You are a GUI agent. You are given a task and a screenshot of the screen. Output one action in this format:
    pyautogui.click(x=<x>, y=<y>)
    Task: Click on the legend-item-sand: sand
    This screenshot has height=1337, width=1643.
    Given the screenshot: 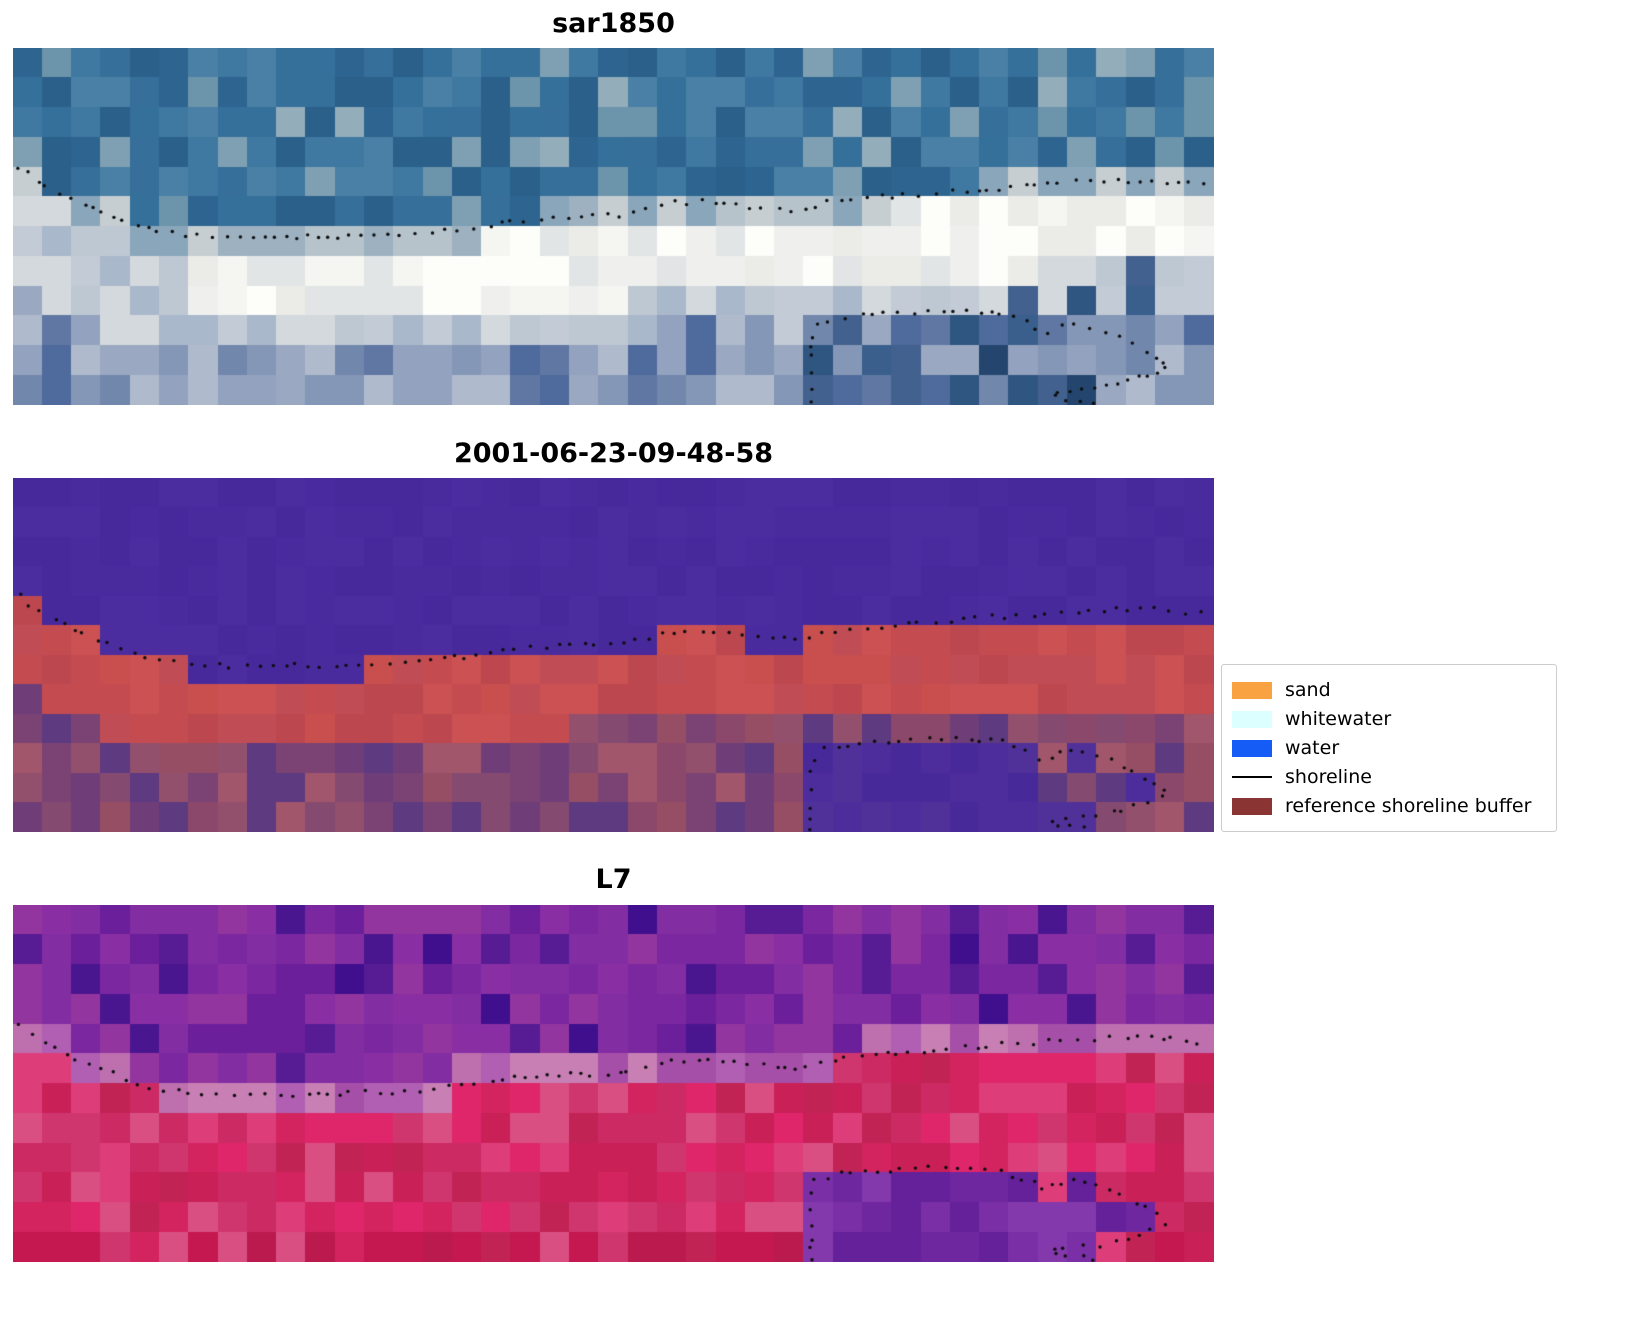 What is the action you would take?
    pyautogui.click(x=1389, y=690)
    